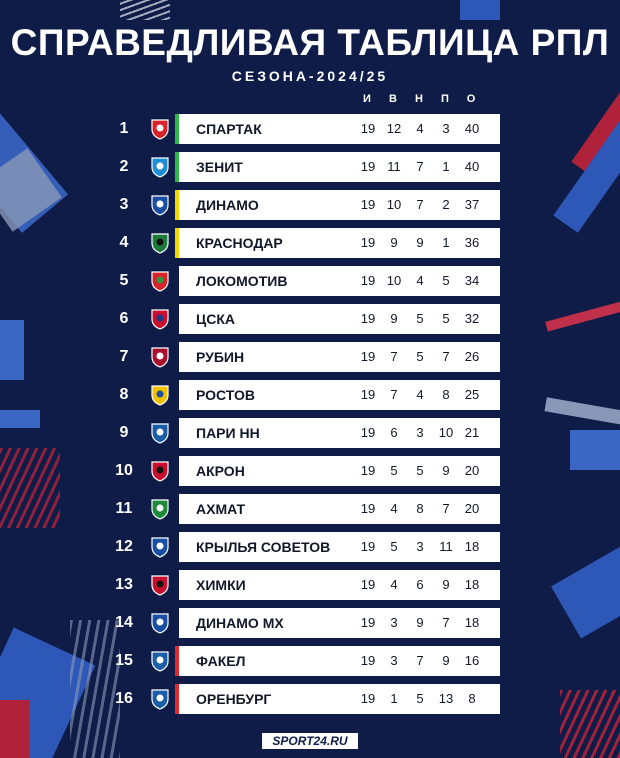 Image resolution: width=620 pixels, height=758 pixels. What do you see at coordinates (124, 432) in the screenshot?
I see `position-number: 9` at bounding box center [124, 432].